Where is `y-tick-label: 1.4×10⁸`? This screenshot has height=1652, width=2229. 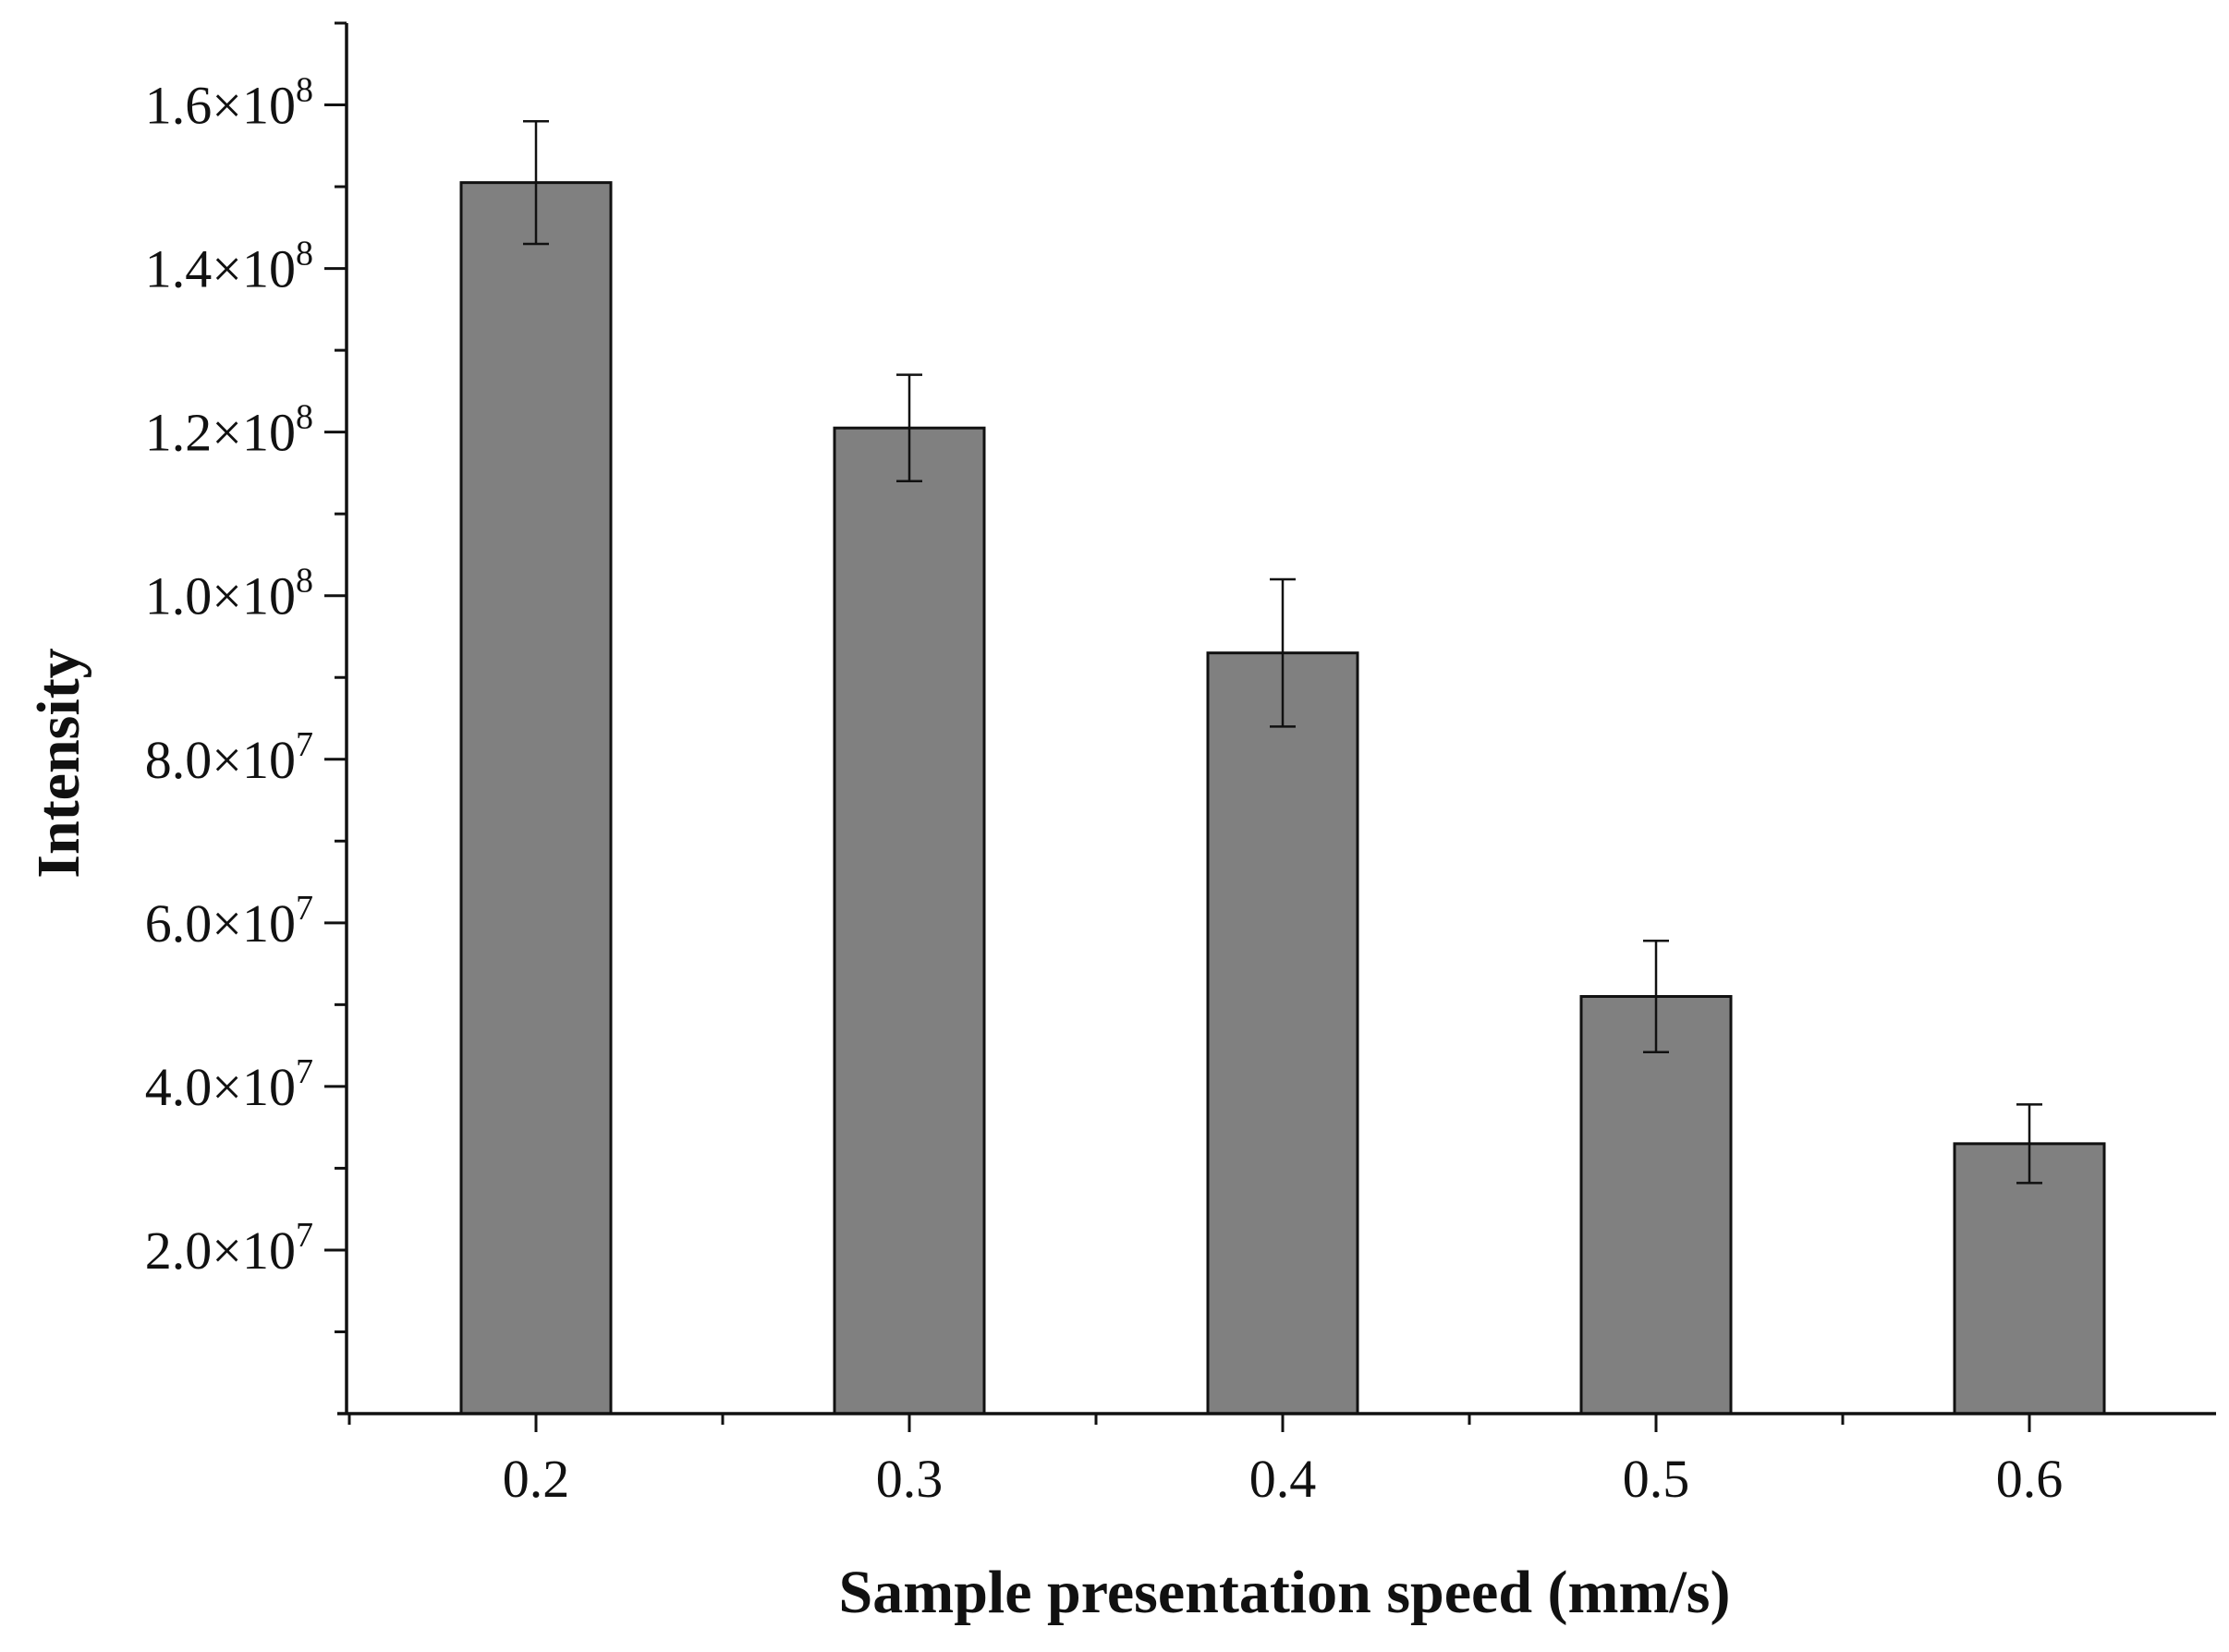
y-tick-label: 1.4×10⁸ is located at coordinates (229, 267).